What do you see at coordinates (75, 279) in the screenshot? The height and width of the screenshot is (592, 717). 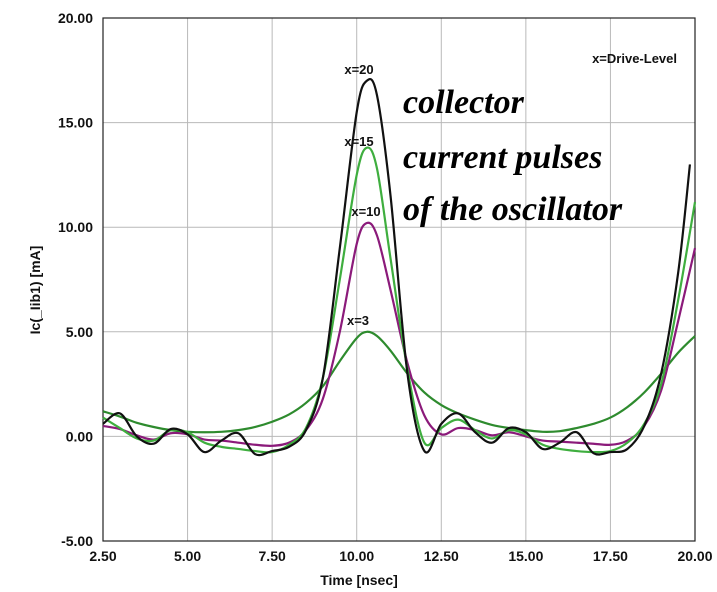 I see `y-axis-ticks: -5.00 0.00 5.00 10.00 15.00 20.00` at bounding box center [75, 279].